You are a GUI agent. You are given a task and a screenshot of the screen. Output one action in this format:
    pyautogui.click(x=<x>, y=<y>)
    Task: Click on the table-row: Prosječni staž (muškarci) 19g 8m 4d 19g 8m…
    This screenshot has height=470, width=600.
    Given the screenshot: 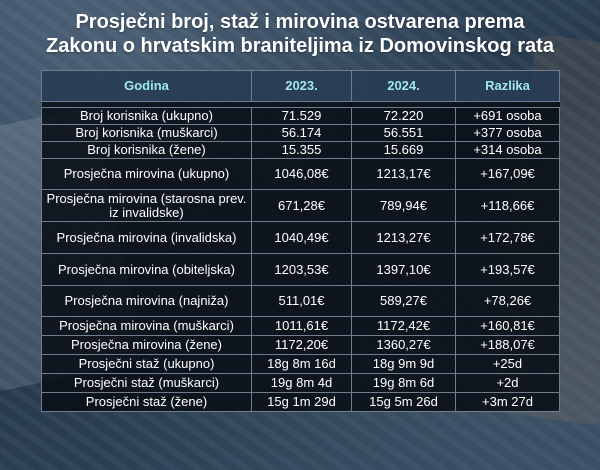 What is the action you would take?
    pyautogui.click(x=300, y=383)
    